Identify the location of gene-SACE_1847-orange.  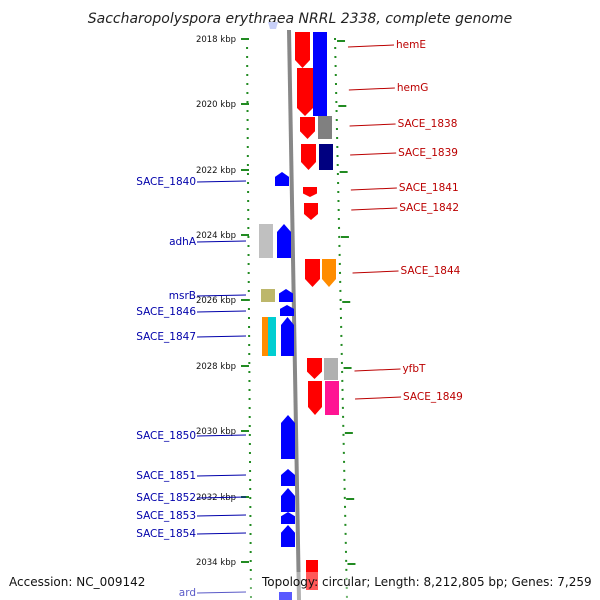
(265, 336).